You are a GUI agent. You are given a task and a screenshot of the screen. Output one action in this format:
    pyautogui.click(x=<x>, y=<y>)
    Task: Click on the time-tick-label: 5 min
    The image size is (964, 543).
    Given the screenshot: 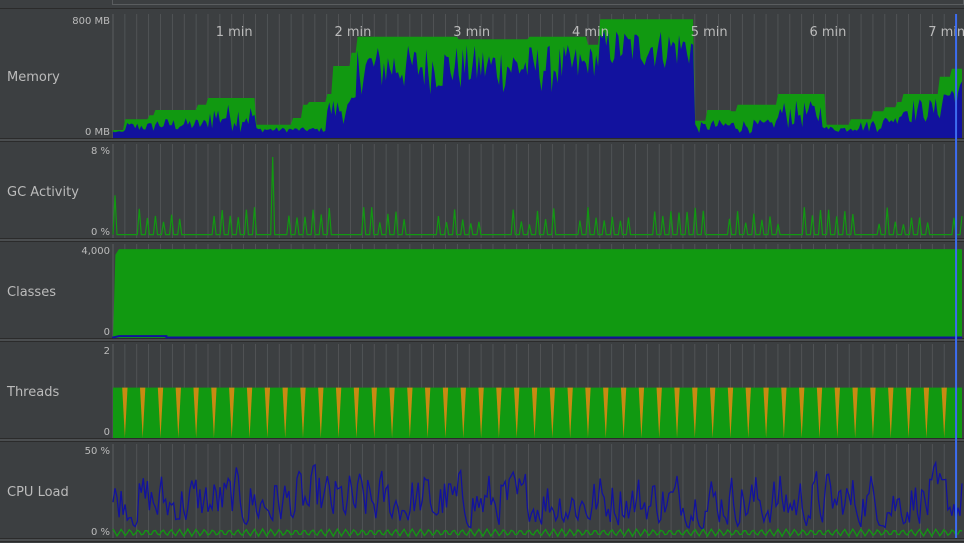 What is the action you would take?
    pyautogui.click(x=709, y=32)
    